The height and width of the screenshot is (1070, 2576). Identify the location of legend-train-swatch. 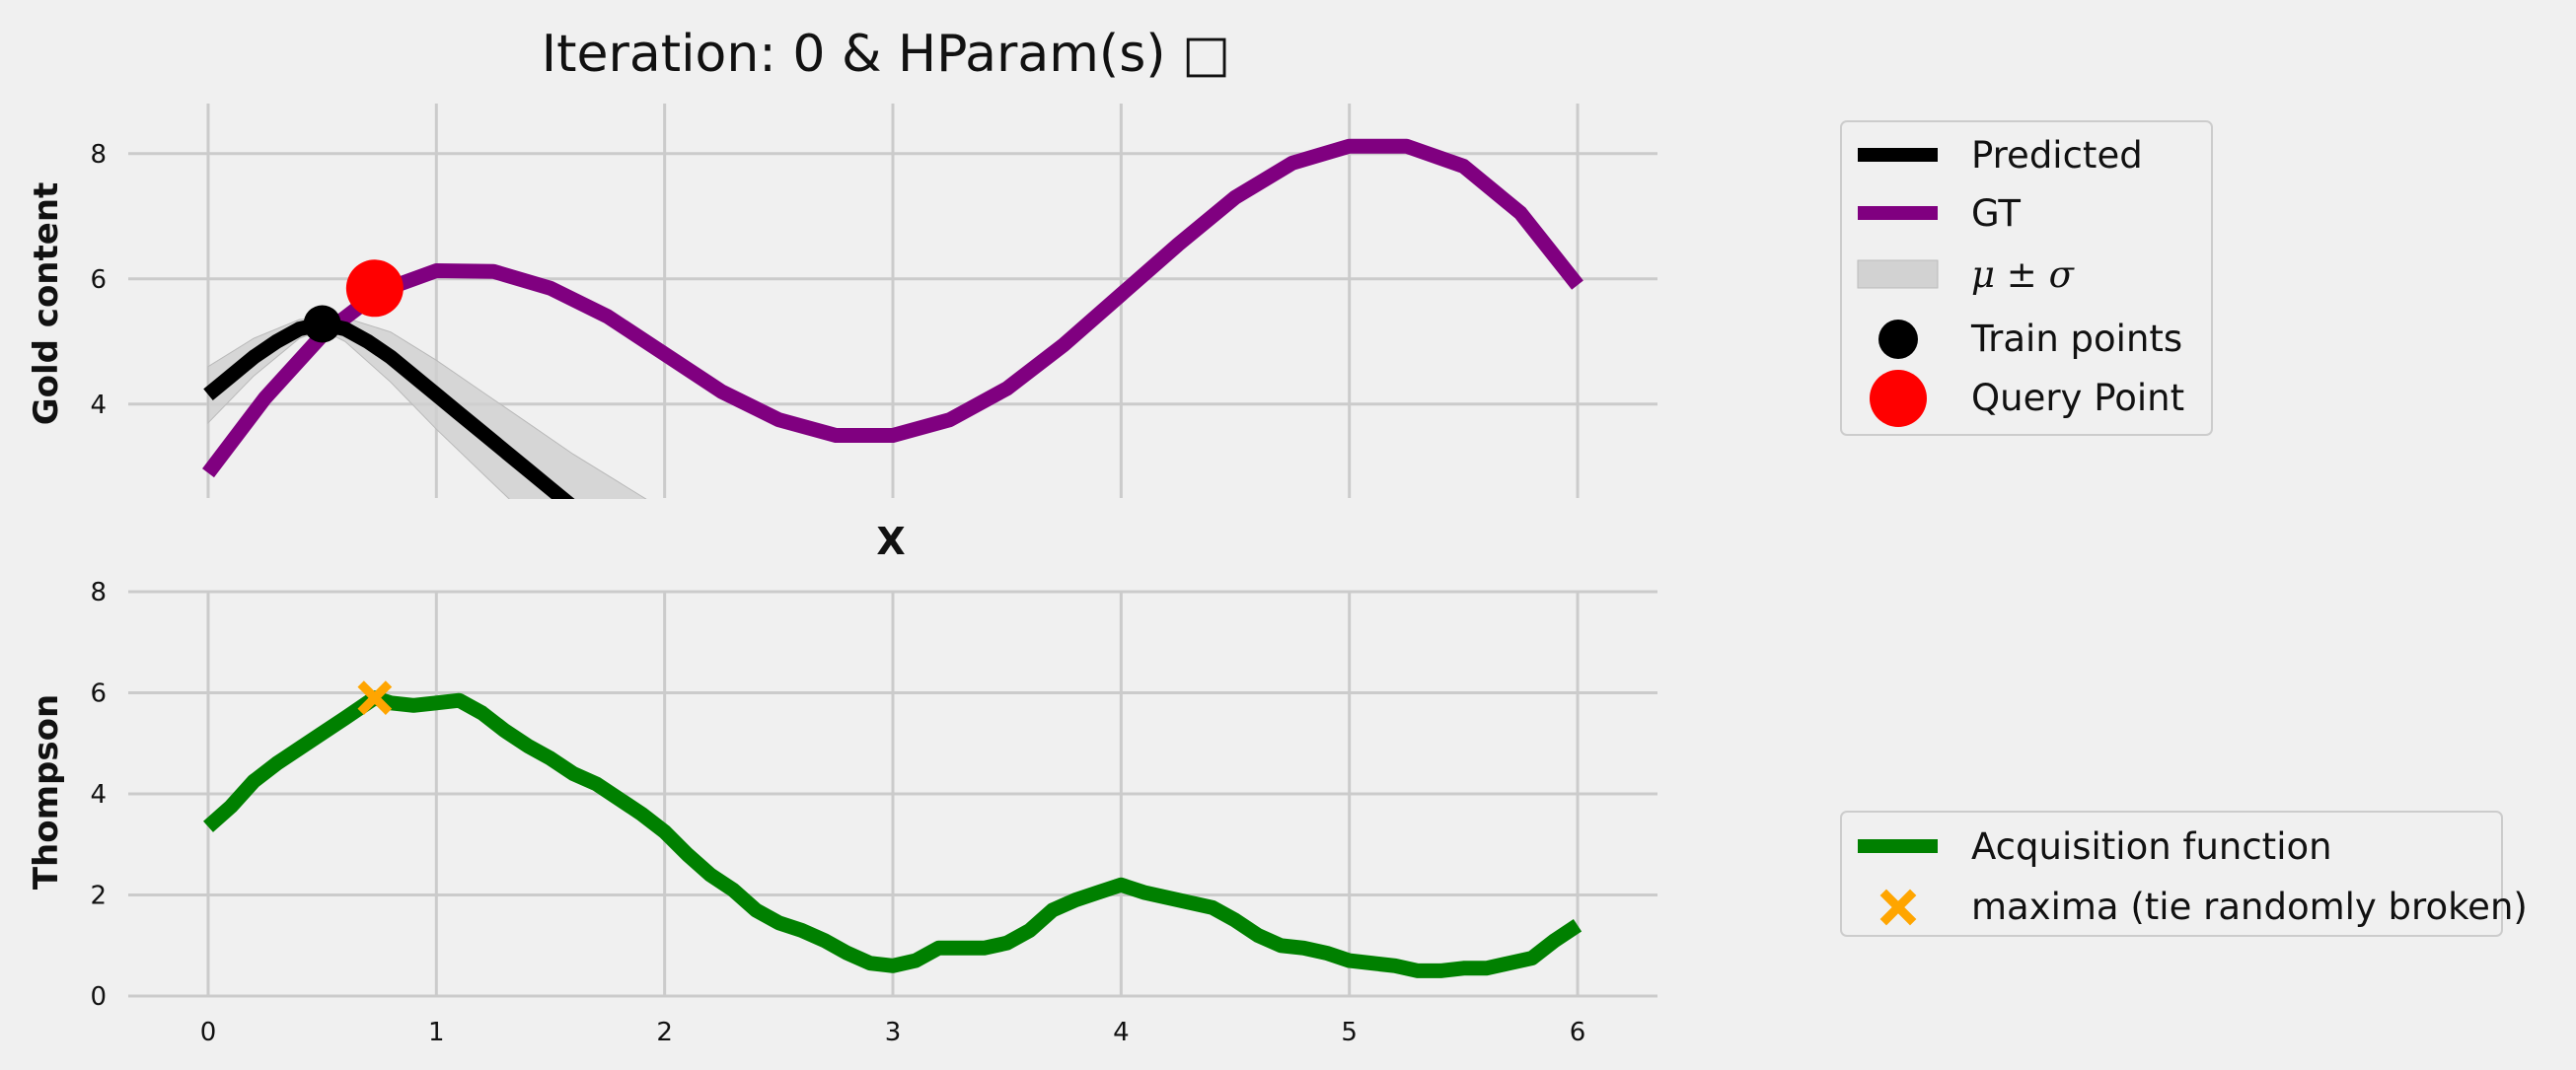
(1898, 339).